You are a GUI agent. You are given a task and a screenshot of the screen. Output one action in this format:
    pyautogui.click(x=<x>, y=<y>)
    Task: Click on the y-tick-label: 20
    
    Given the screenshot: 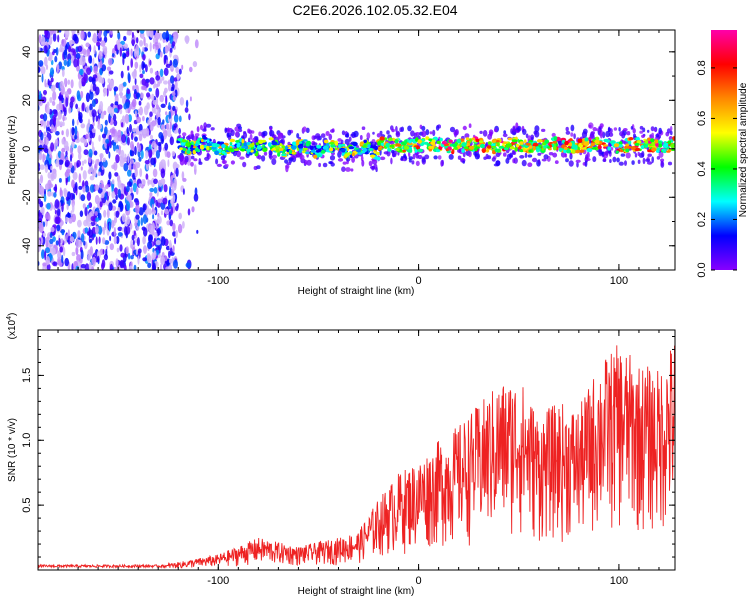 What is the action you would take?
    pyautogui.click(x=27, y=100)
    